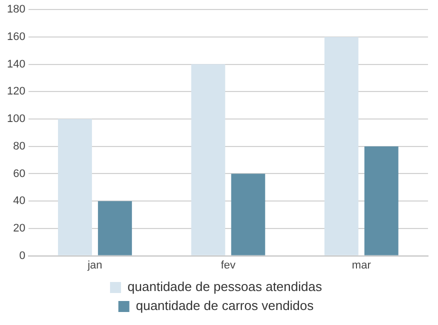  What do you see at coordinates (225, 286) in the screenshot?
I see `legend-label: quantidade de pessoas atendidas` at bounding box center [225, 286].